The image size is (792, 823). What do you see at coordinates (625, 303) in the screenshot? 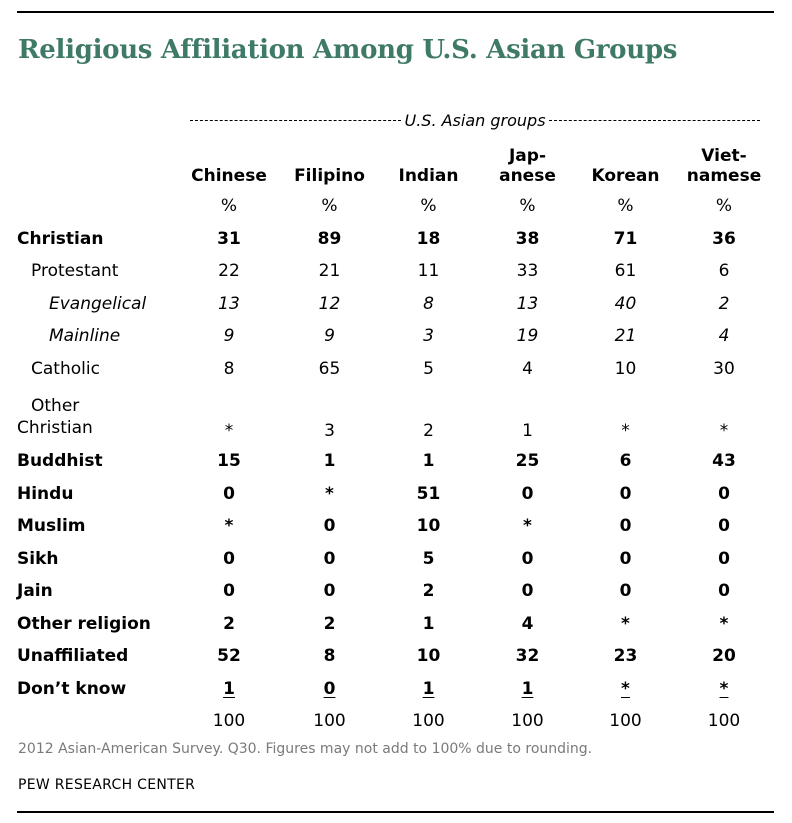
I see `table-cell: 40` at bounding box center [625, 303].